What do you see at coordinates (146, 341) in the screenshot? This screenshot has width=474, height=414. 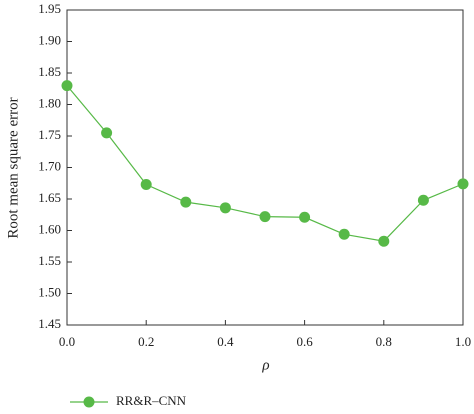 I see `x-tick-label: 0.2` at bounding box center [146, 341].